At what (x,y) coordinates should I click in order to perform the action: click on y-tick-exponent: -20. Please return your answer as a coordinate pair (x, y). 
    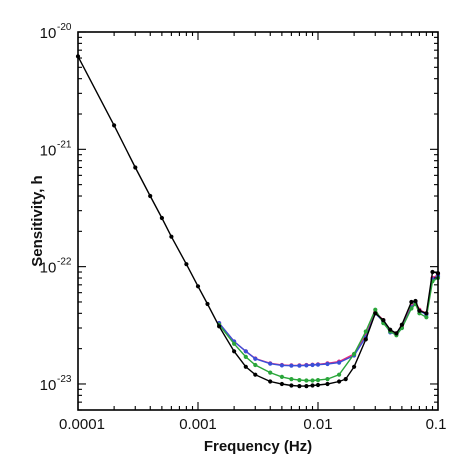
    Looking at the image, I should click on (64, 27).